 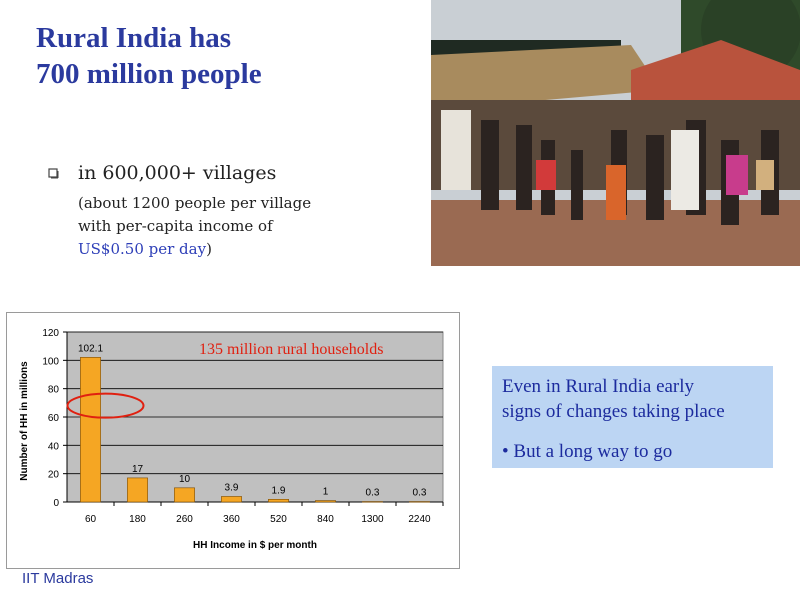 What do you see at coordinates (175, 226) in the screenshot?
I see `bullet-sub-line-2: with per-capita income of` at bounding box center [175, 226].